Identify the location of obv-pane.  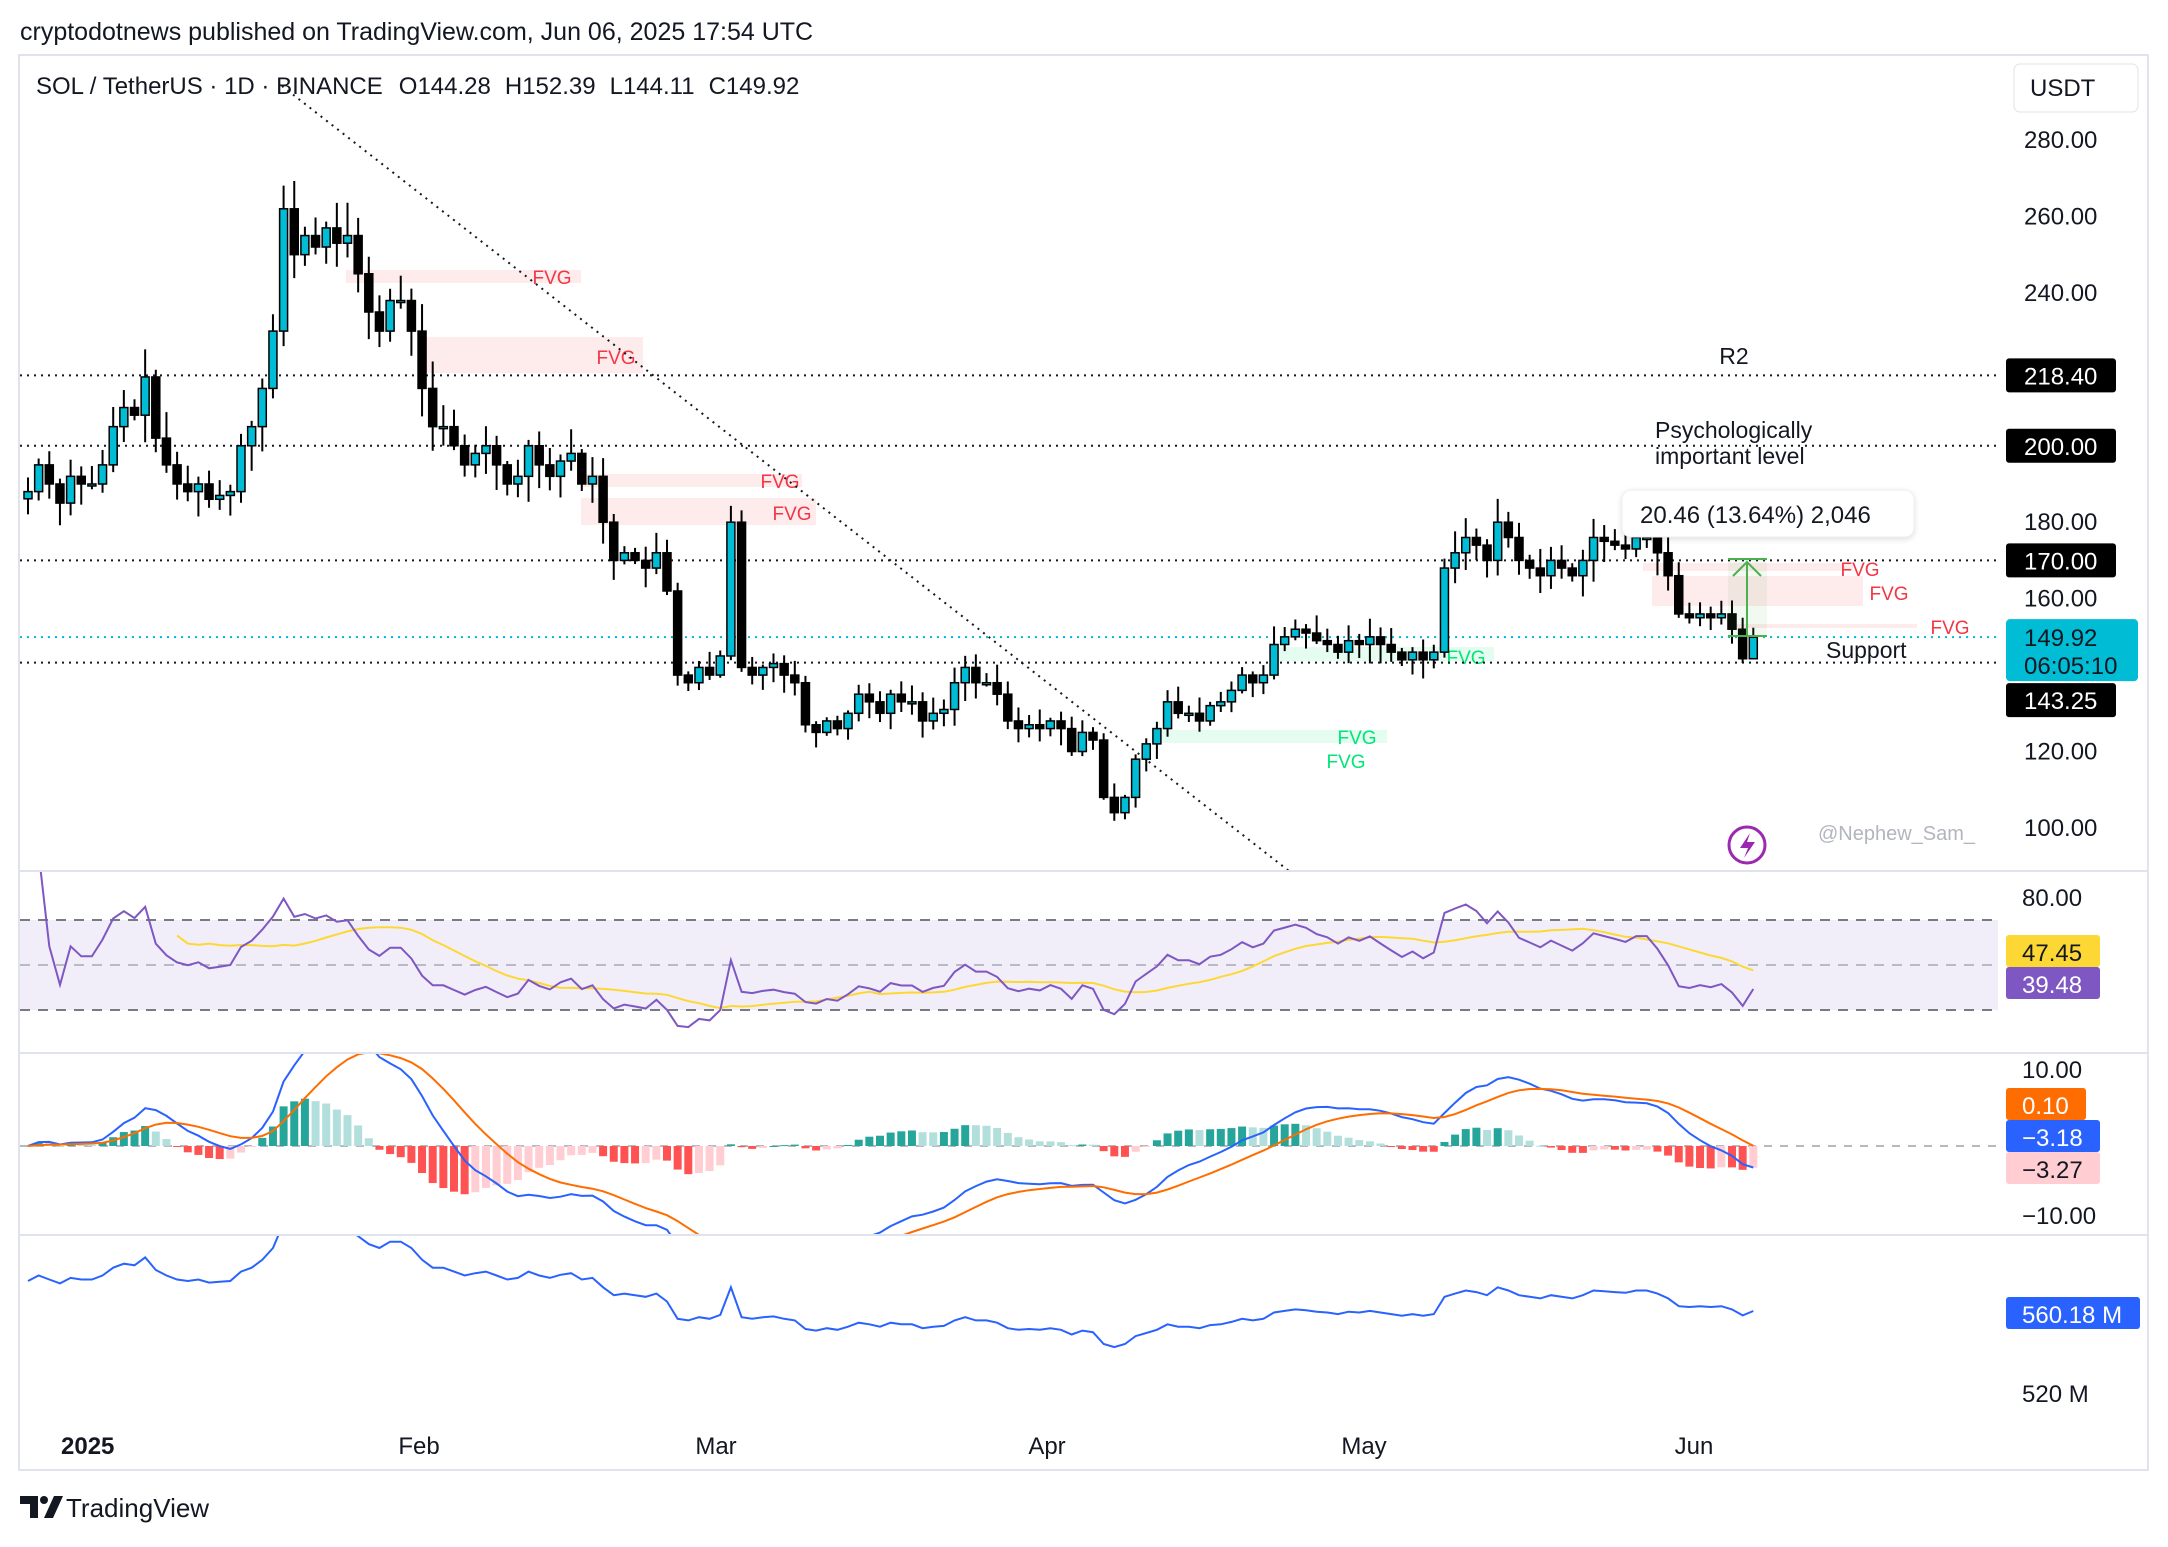
(890, 1286).